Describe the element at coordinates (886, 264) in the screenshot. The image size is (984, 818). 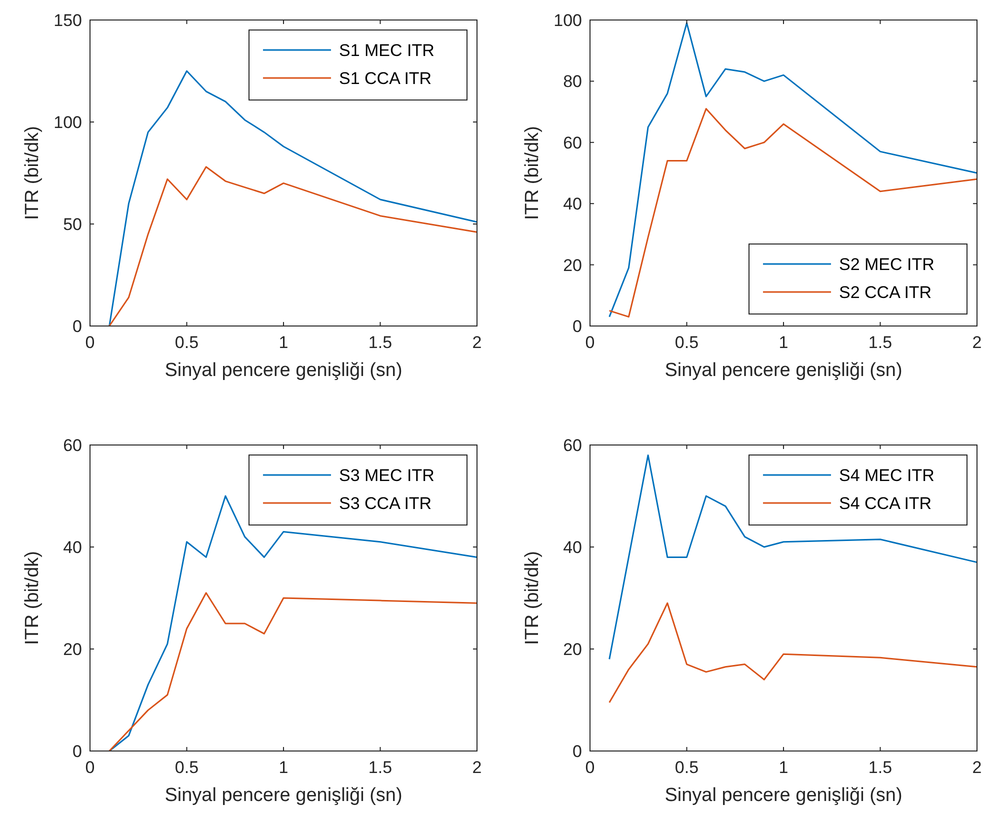
I see `legend-label: S2 MEC ITR` at that location.